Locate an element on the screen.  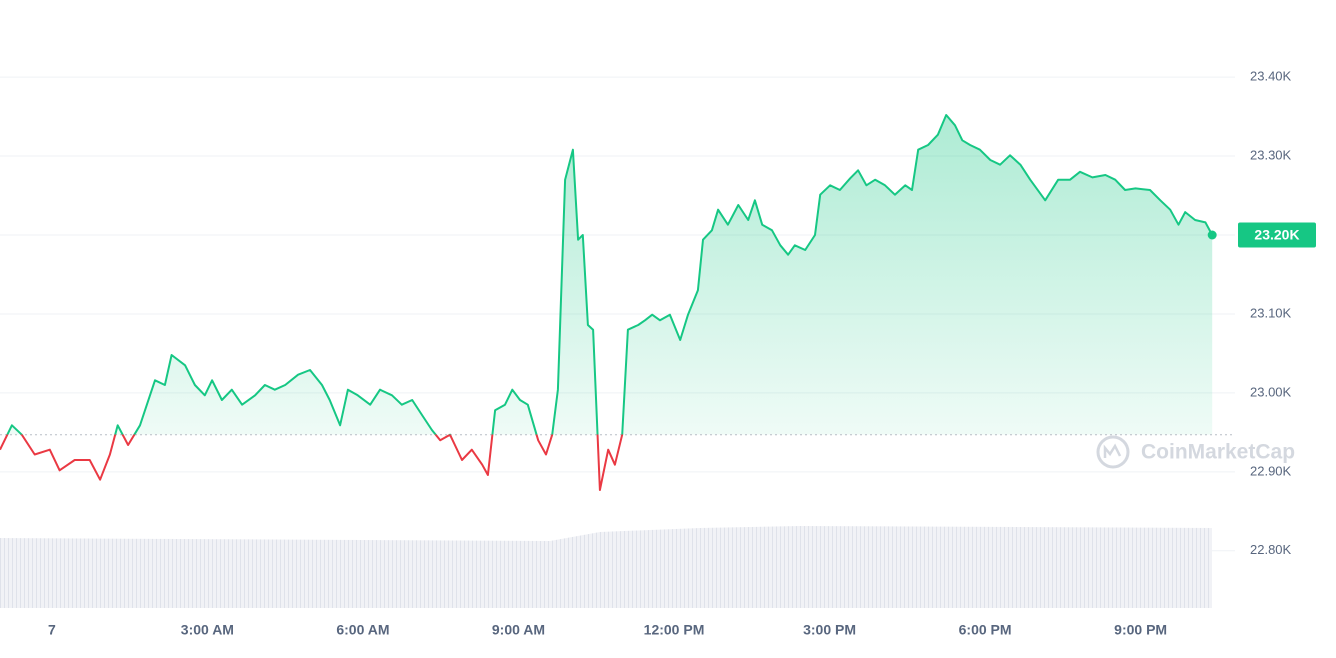
current-price-label: 23.20K is located at coordinates (1276, 235).